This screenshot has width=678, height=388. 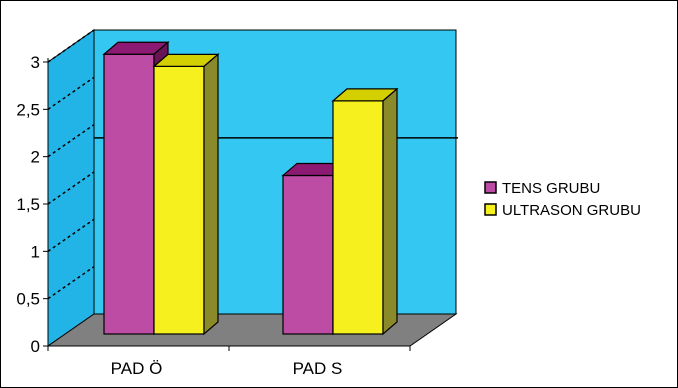 What do you see at coordinates (28, 109) in the screenshot?
I see `y-tick-label: 2,5` at bounding box center [28, 109].